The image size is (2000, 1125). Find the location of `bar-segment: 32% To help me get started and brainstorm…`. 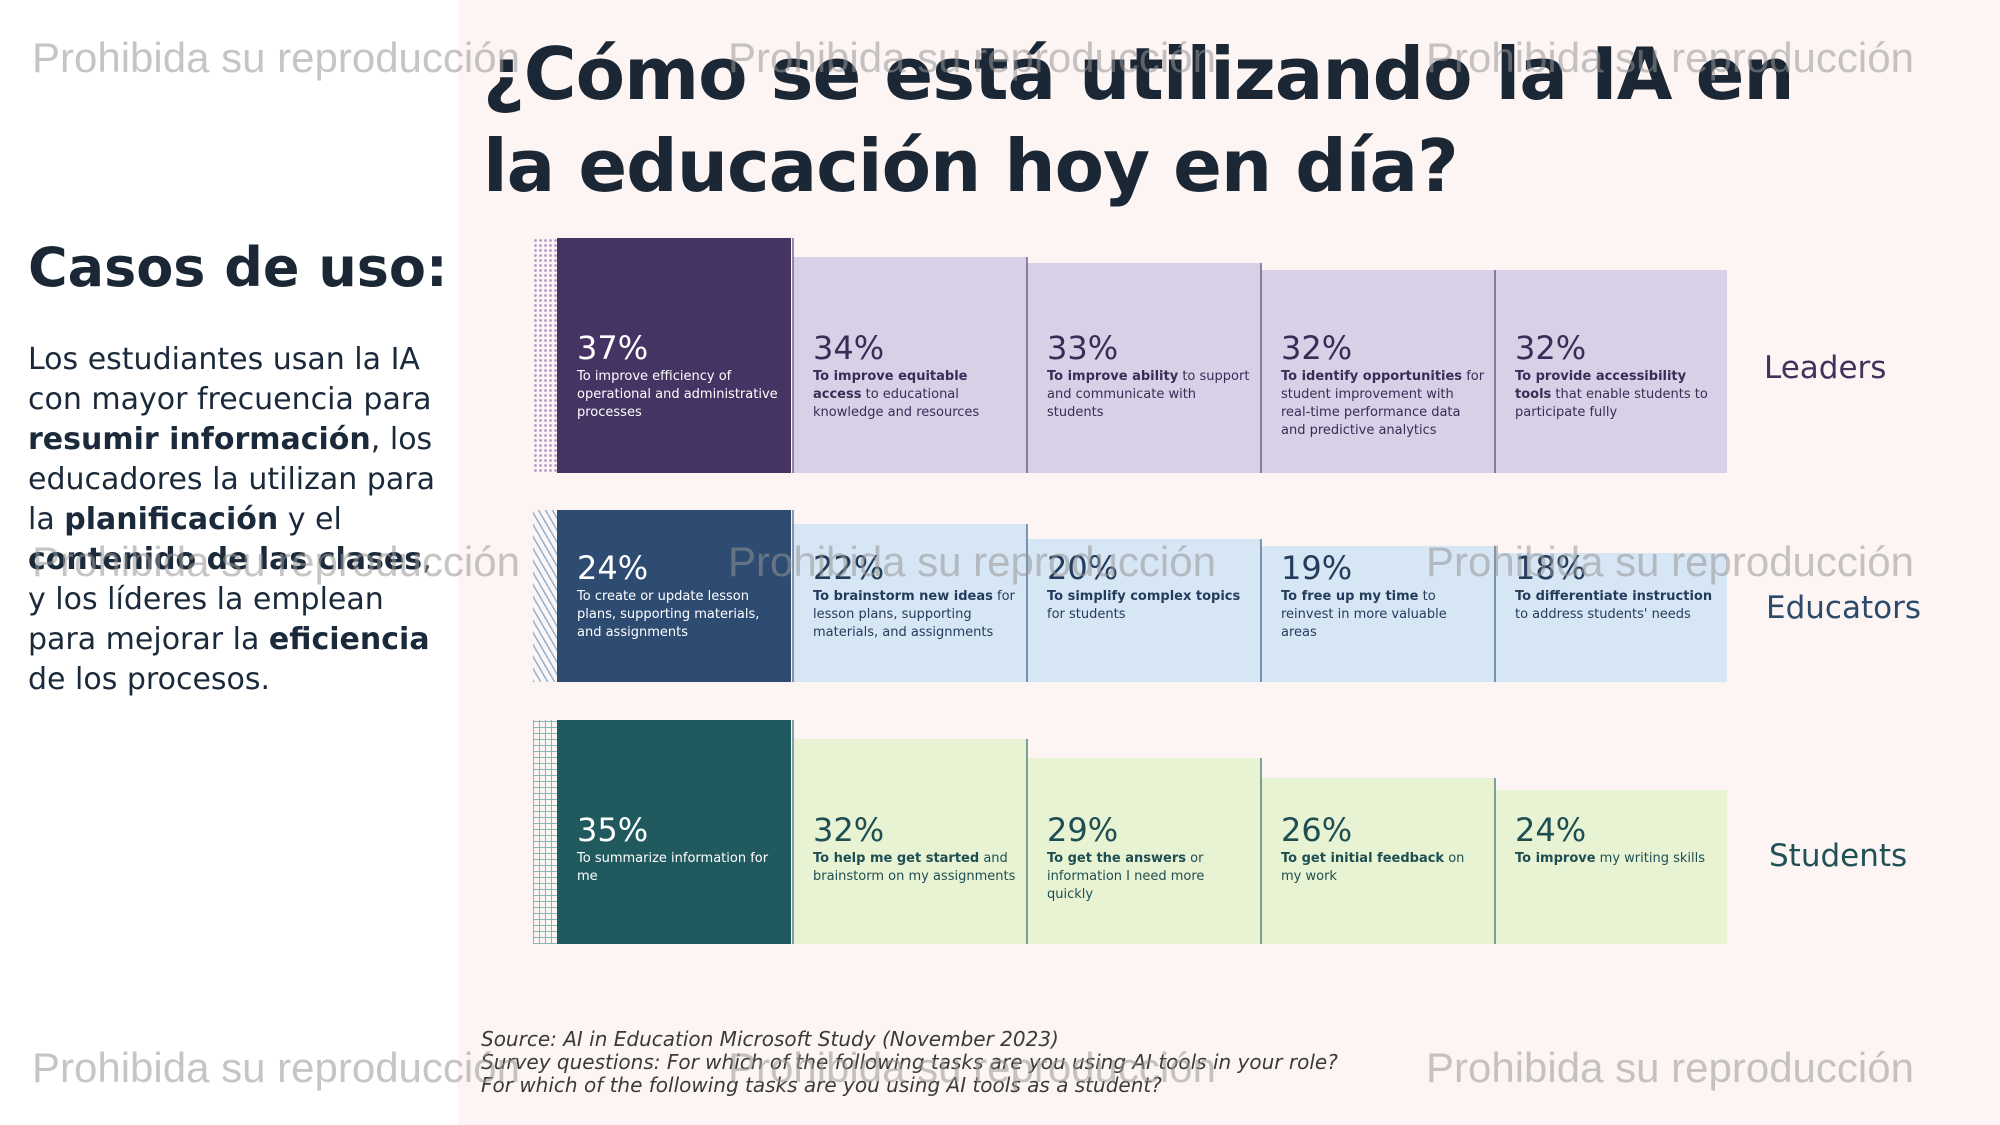

bar-segment: 32% To help me get started and brainstorm… is located at coordinates (910, 841).